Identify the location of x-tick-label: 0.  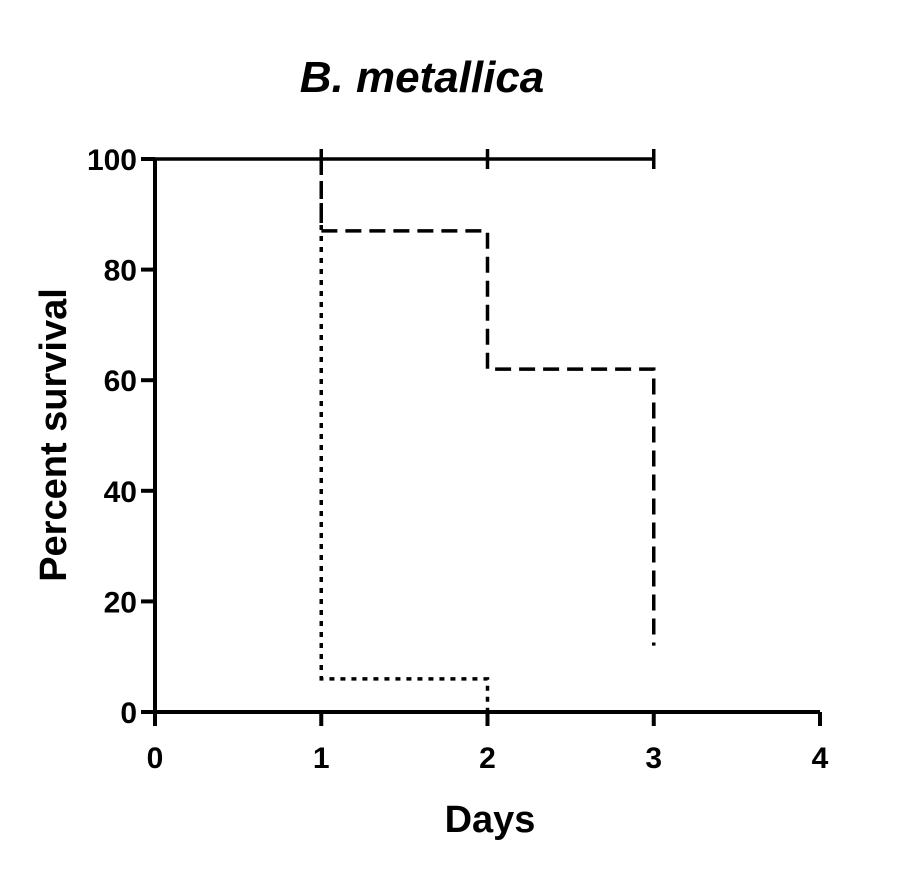
(155, 758).